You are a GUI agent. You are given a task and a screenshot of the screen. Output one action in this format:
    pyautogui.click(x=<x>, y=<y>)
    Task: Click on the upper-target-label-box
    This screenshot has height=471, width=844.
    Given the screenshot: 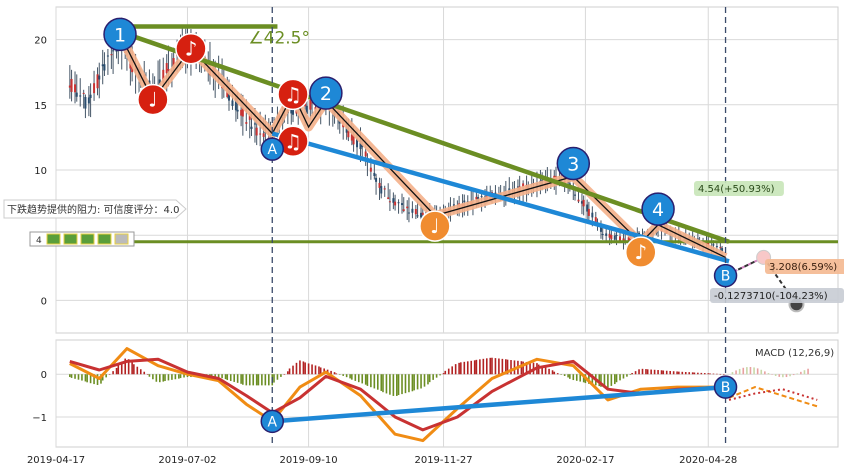 What is the action you would take?
    pyautogui.click(x=739, y=188)
    